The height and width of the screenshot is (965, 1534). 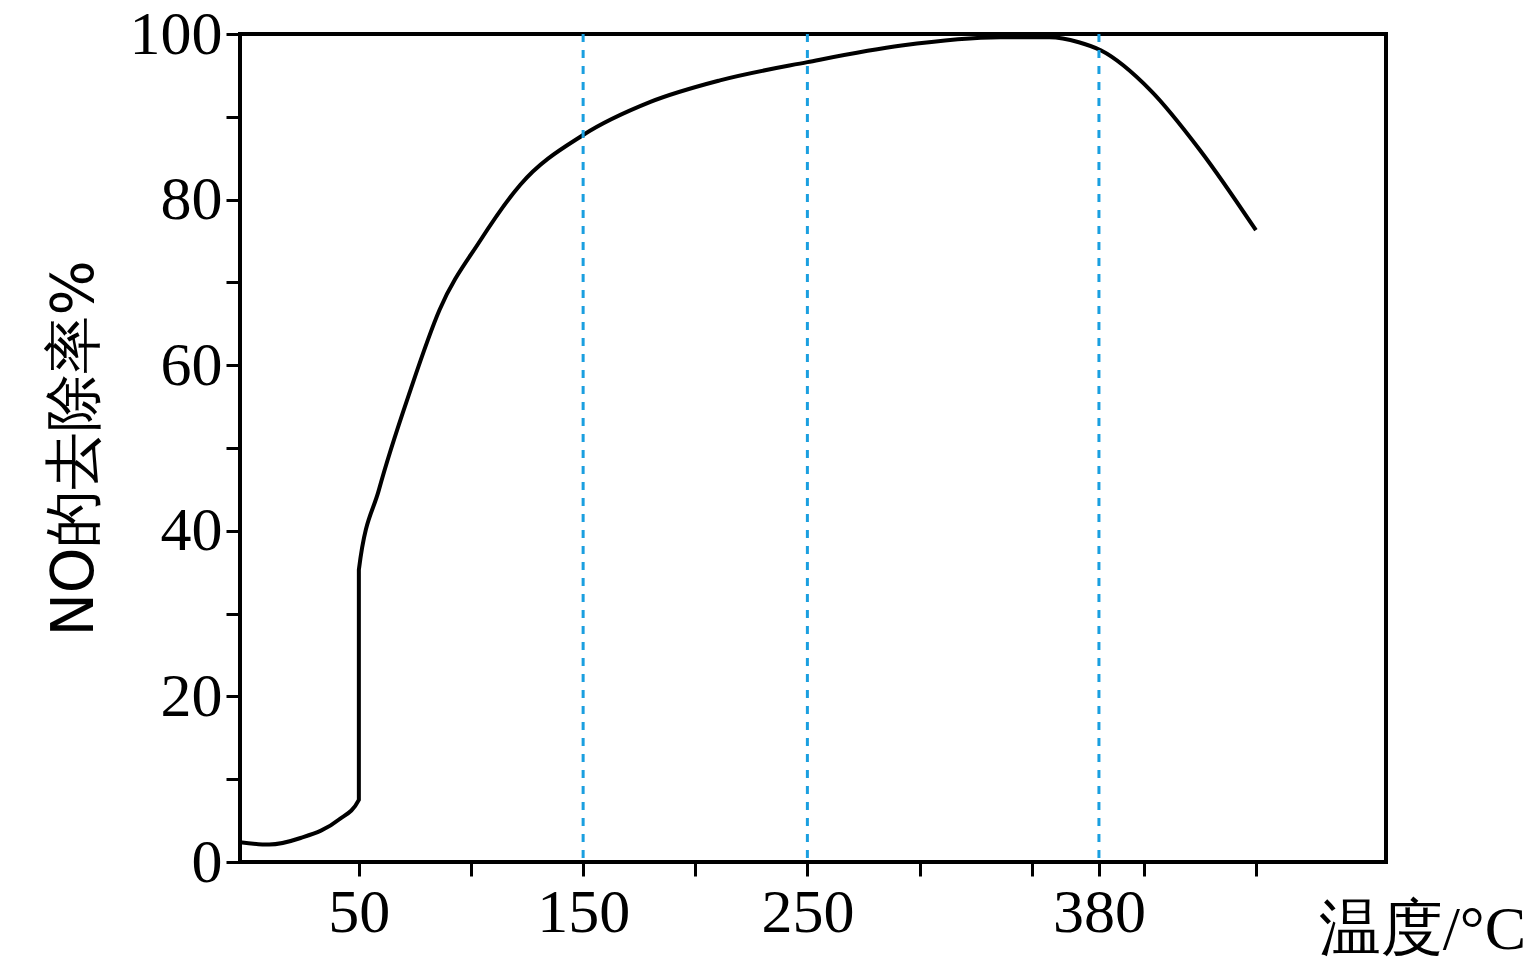 I want to click on y-axis-title: NO的去除率%, so click(x=72, y=448).